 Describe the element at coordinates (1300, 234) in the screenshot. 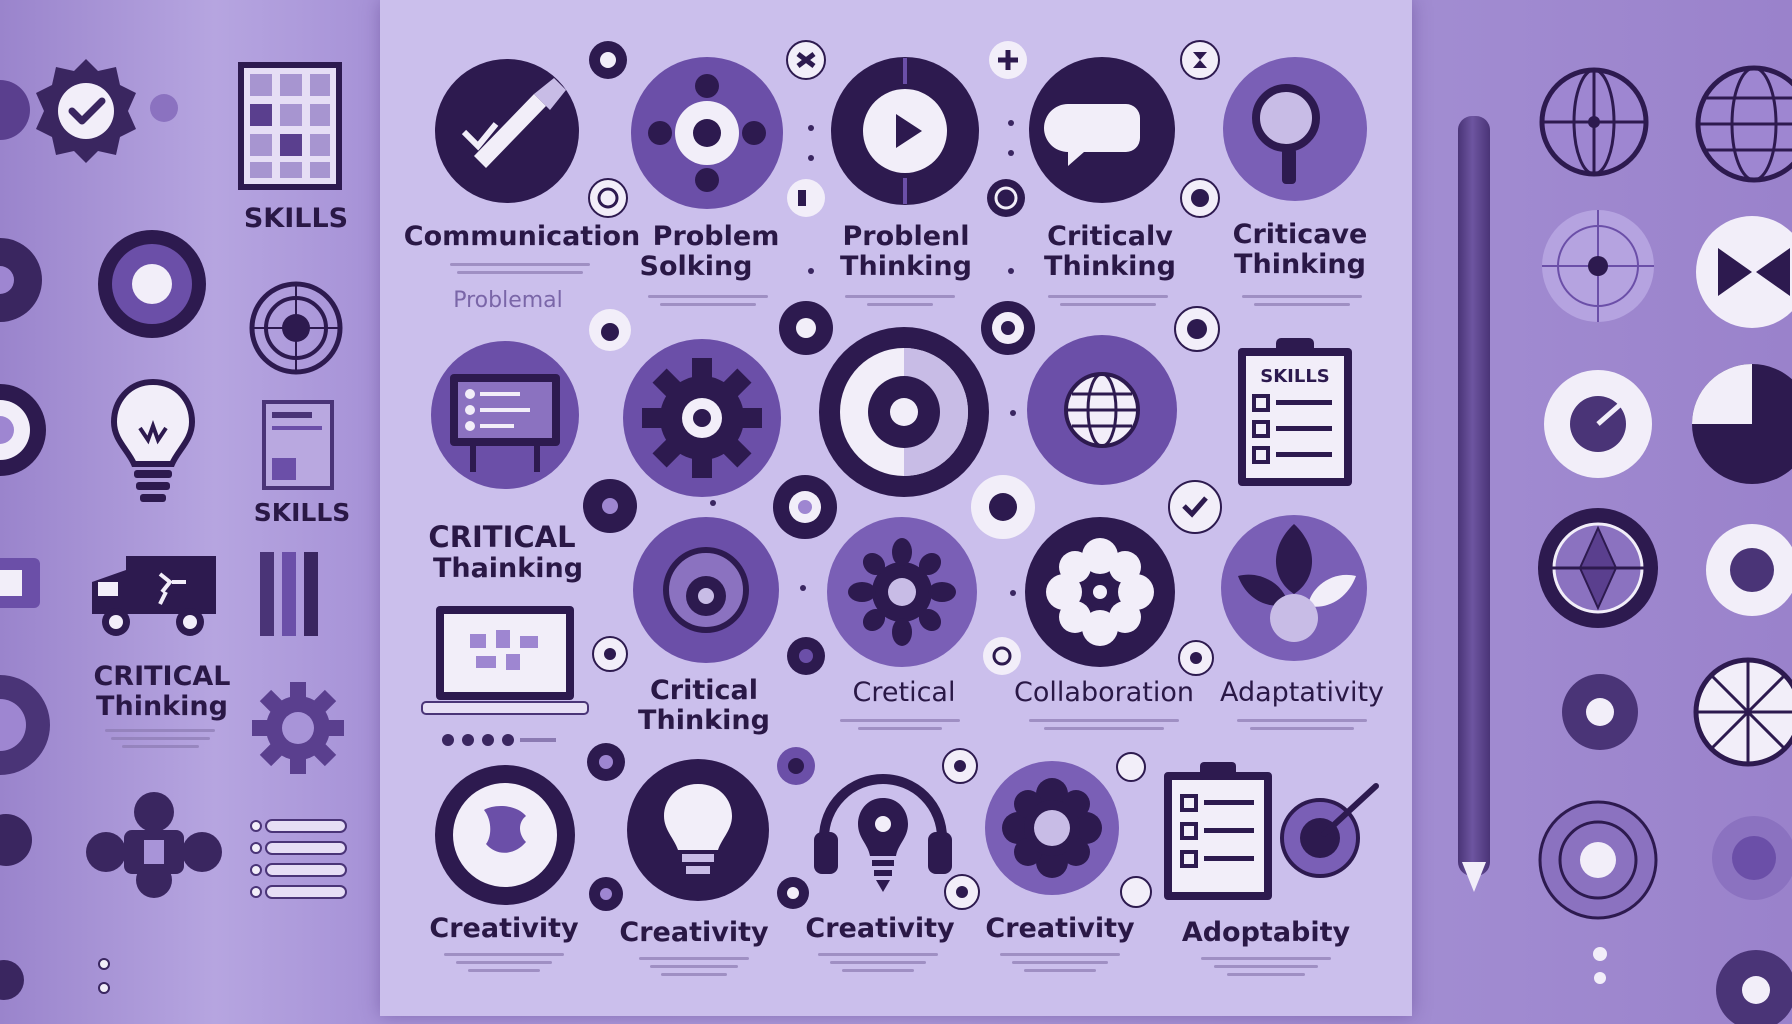

I see `criticave-thinking-label-line1: Criticave` at that location.